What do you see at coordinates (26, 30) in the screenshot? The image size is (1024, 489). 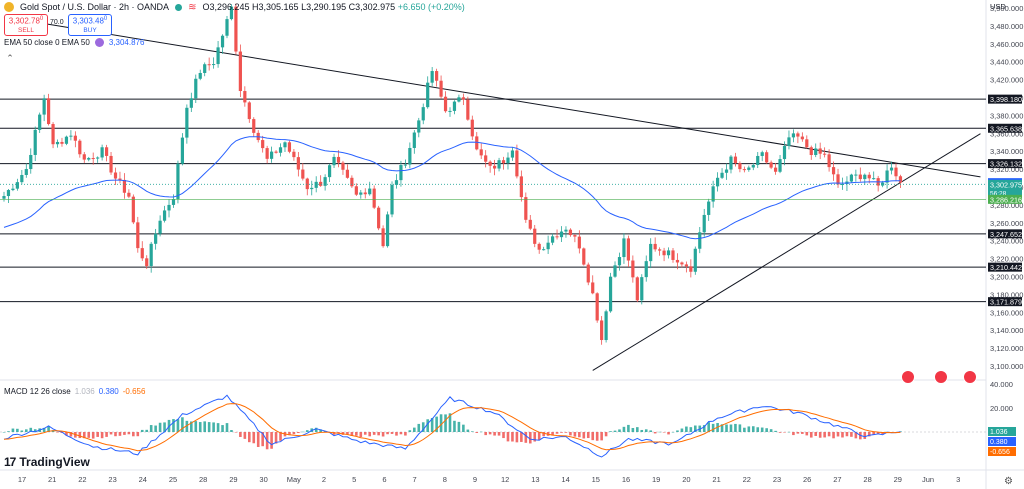 I see `sell-label: SELL` at bounding box center [26, 30].